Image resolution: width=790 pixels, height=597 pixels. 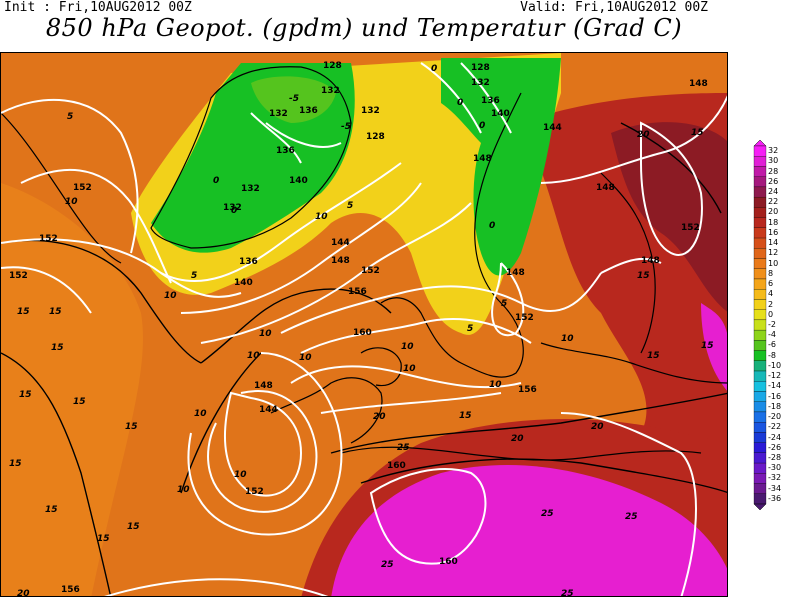 I want to click on temp-label-15-o: 15, so click(x=707, y=346).